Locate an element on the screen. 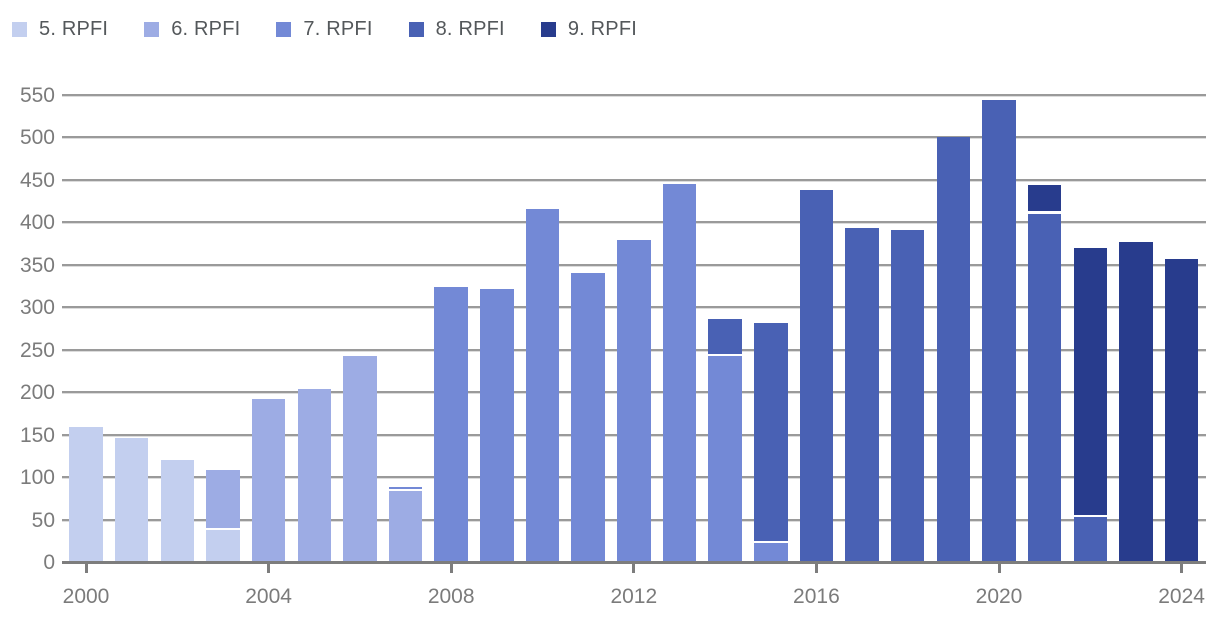 The width and height of the screenshot is (1220, 638). legend-item-8-rpfi: 8. RPFI is located at coordinates (456, 29).